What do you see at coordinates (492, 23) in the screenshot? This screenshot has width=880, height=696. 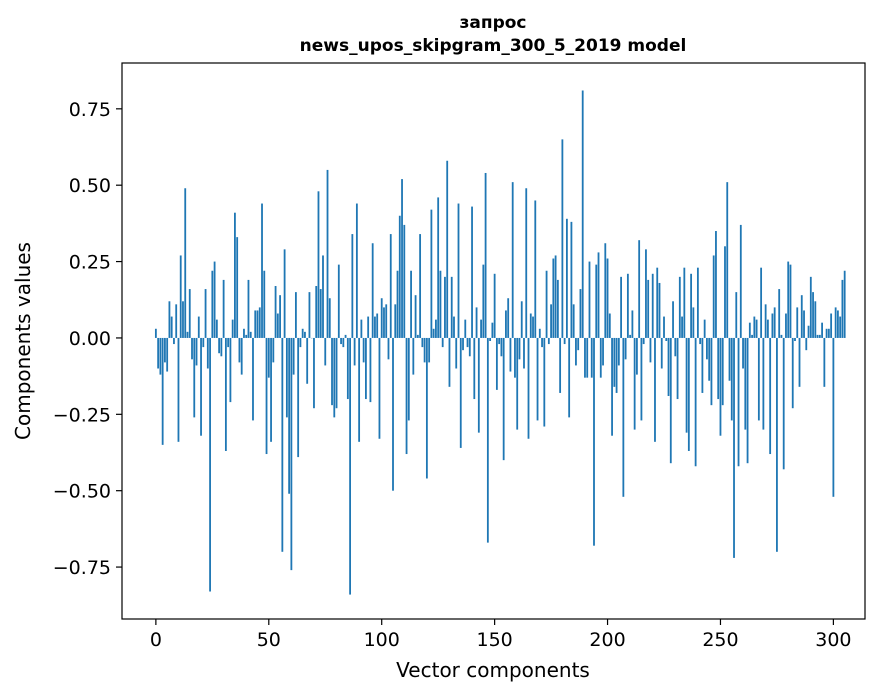 I see `chart-title-line-1: запрос` at bounding box center [492, 23].